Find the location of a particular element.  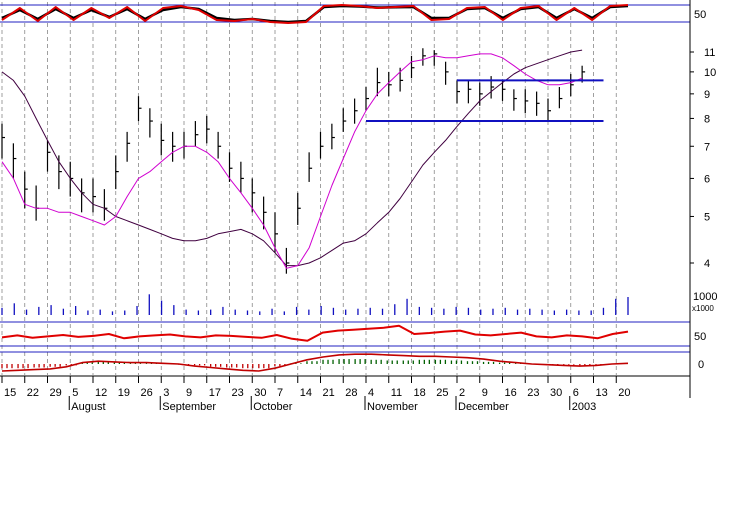

day-tick-label: 26 is located at coordinates (147, 393).